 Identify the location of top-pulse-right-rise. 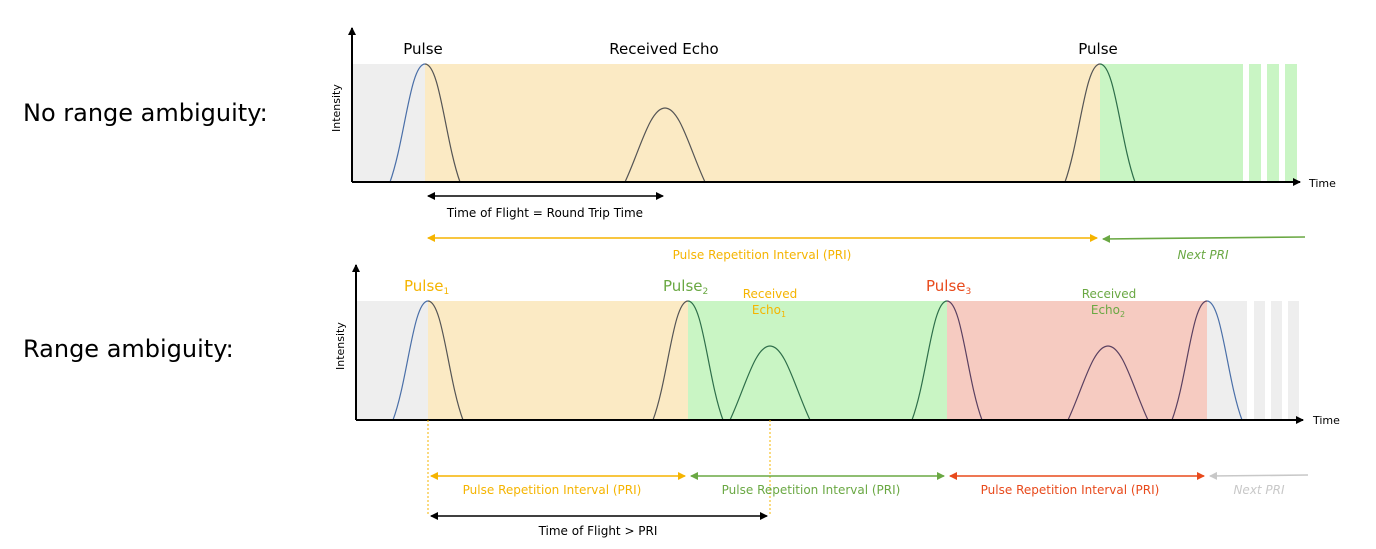
(1082, 123).